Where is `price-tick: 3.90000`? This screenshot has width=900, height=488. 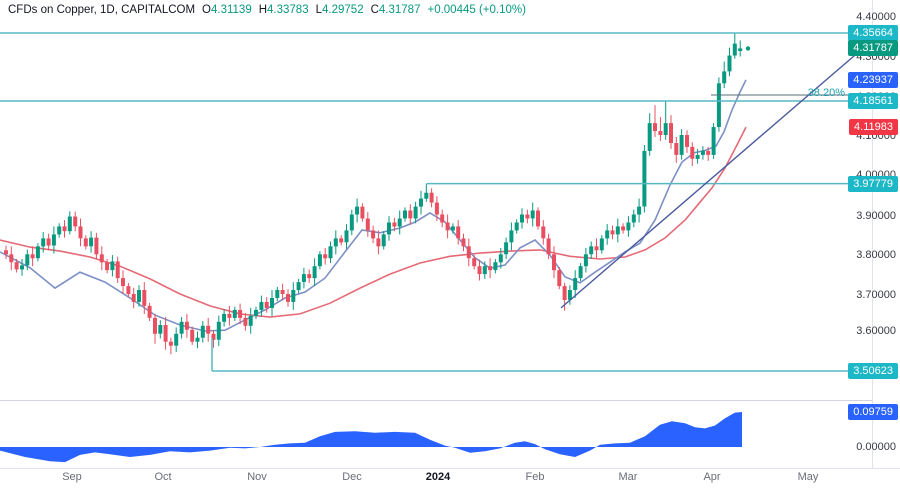
price-tick: 3.90000 is located at coordinates (876, 216).